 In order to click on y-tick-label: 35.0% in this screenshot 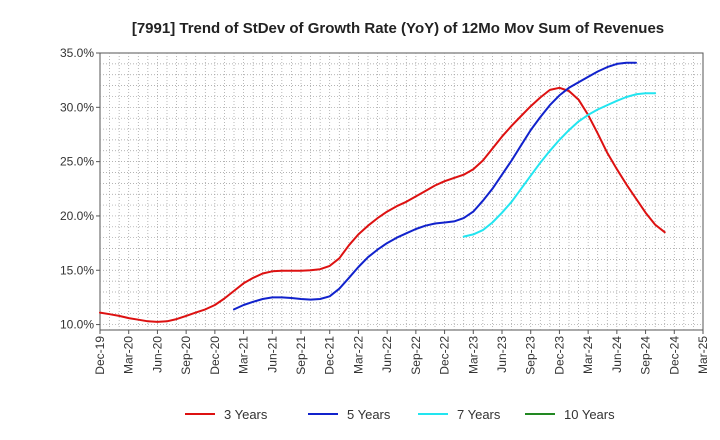, I will do `click(77, 53)`.